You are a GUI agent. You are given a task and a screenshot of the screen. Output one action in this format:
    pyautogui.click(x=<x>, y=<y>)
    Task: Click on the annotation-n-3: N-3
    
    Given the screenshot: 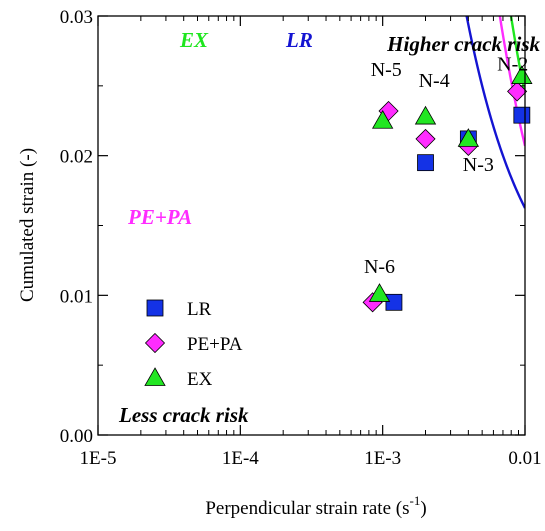 What is the action you would take?
    pyautogui.click(x=478, y=165)
    